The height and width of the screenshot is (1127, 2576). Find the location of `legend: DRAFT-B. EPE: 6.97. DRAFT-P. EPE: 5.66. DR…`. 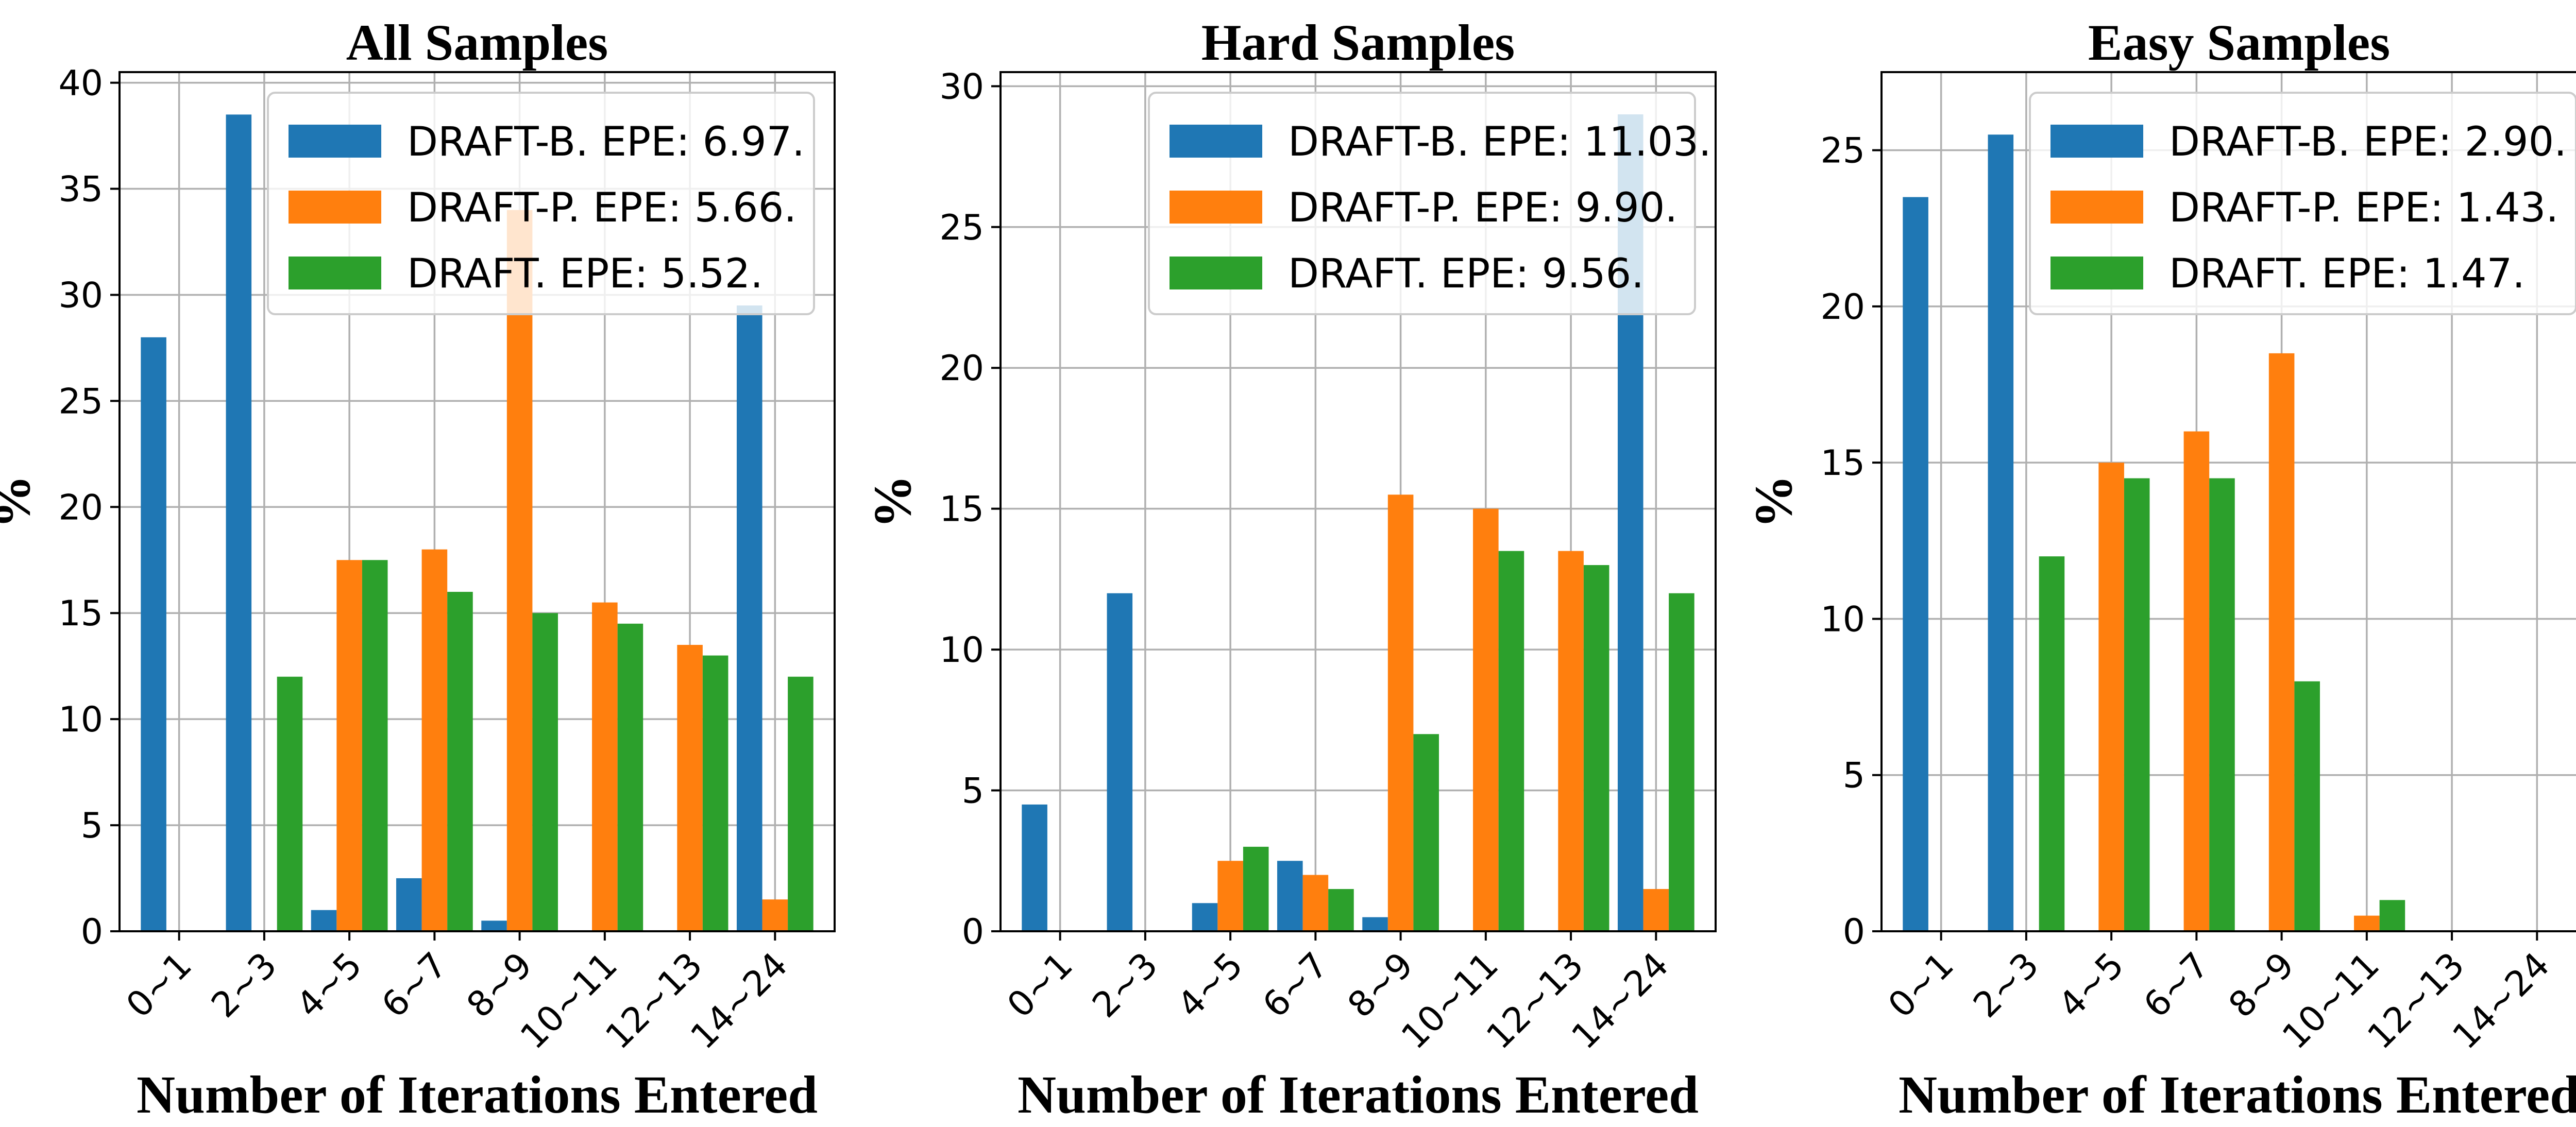

legend: DRAFT-B. EPE: 6.97. DRAFT-P. EPE: 5.66. DR… is located at coordinates (541, 204).